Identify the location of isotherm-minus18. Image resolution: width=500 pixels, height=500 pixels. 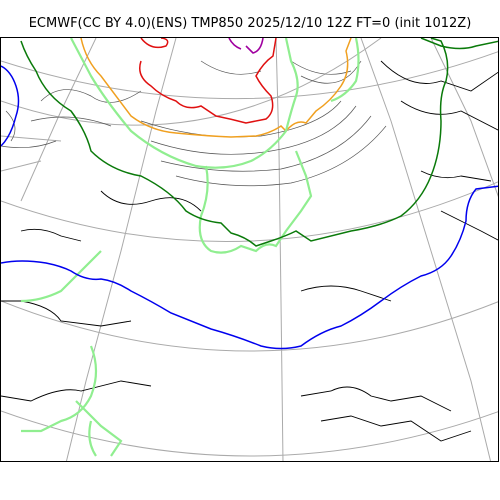
(216, 88).